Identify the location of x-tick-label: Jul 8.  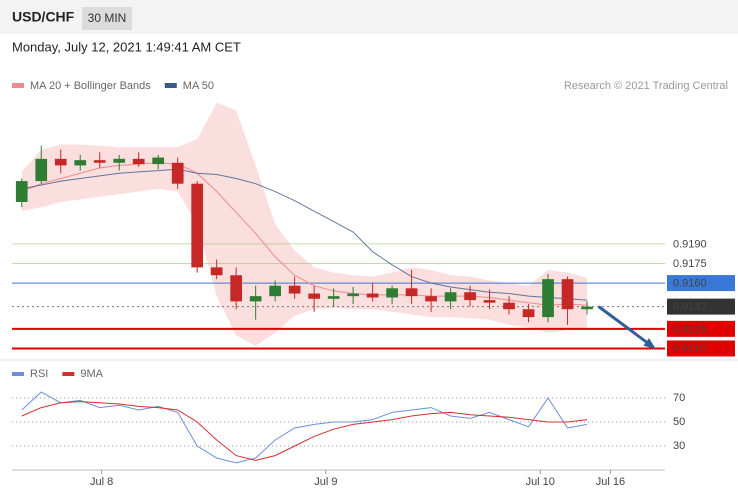
(101, 482).